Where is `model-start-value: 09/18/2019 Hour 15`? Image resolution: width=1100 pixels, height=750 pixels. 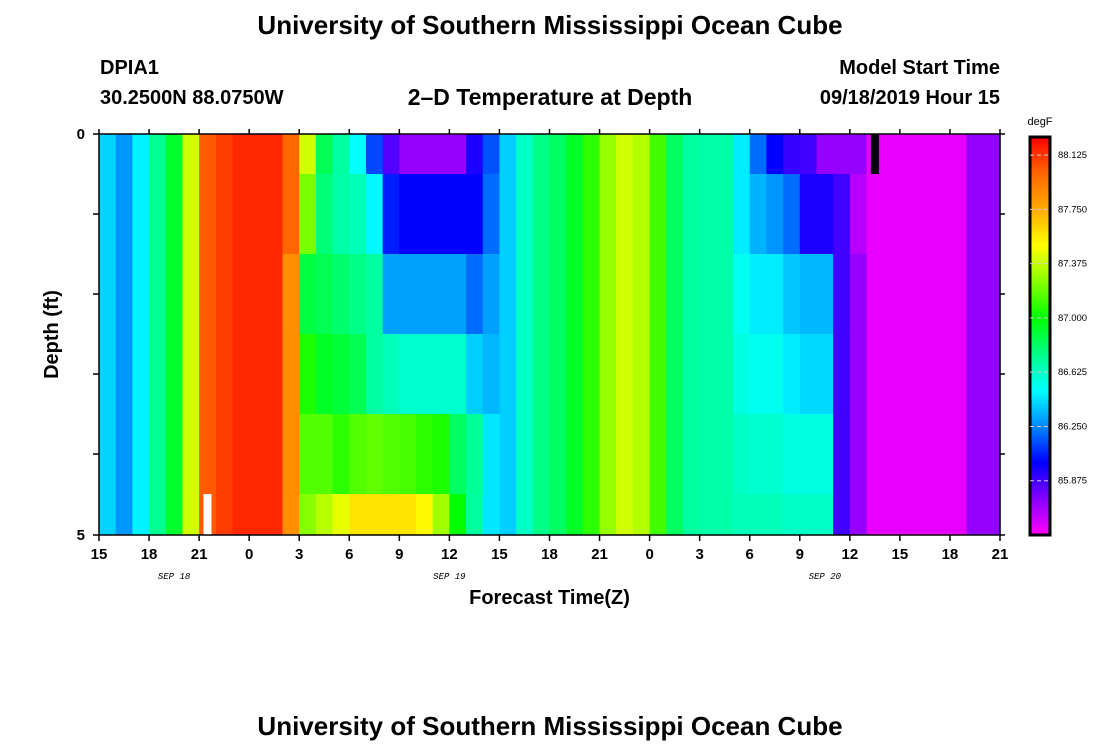 model-start-value: 09/18/2019 Hour 15 is located at coordinates (909, 98).